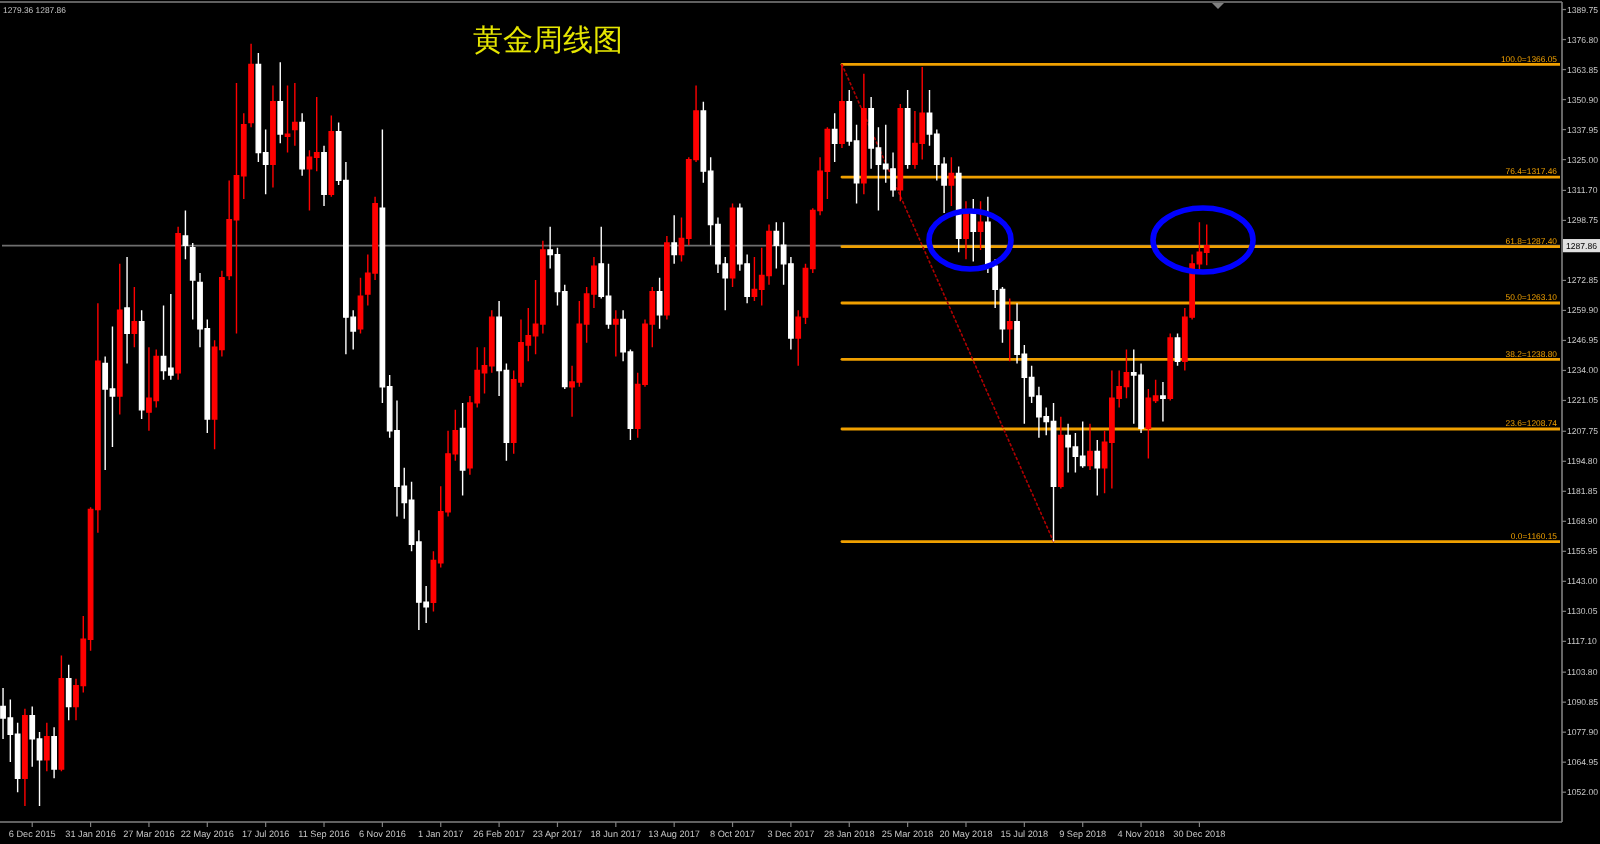  What do you see at coordinates (548, 41) in the screenshot?
I see `text: 黄金周线图` at bounding box center [548, 41].